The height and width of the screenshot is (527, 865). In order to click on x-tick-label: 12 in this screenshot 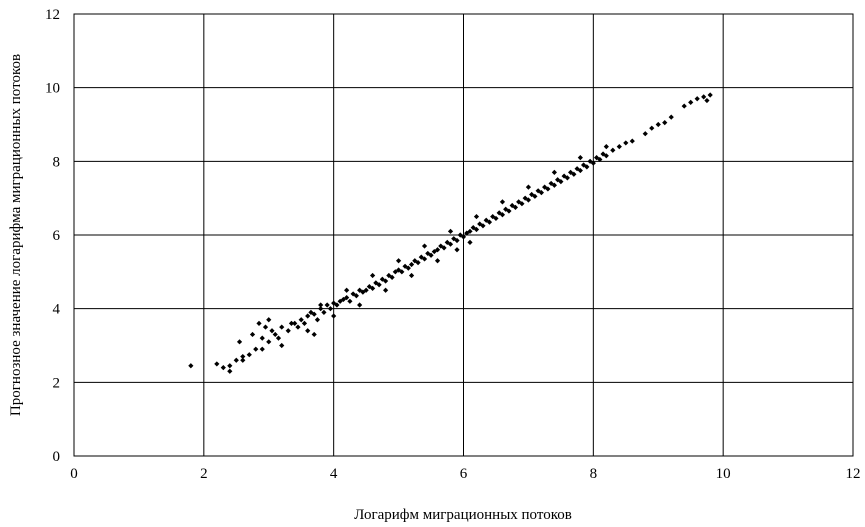, I will do `click(853, 474)`.